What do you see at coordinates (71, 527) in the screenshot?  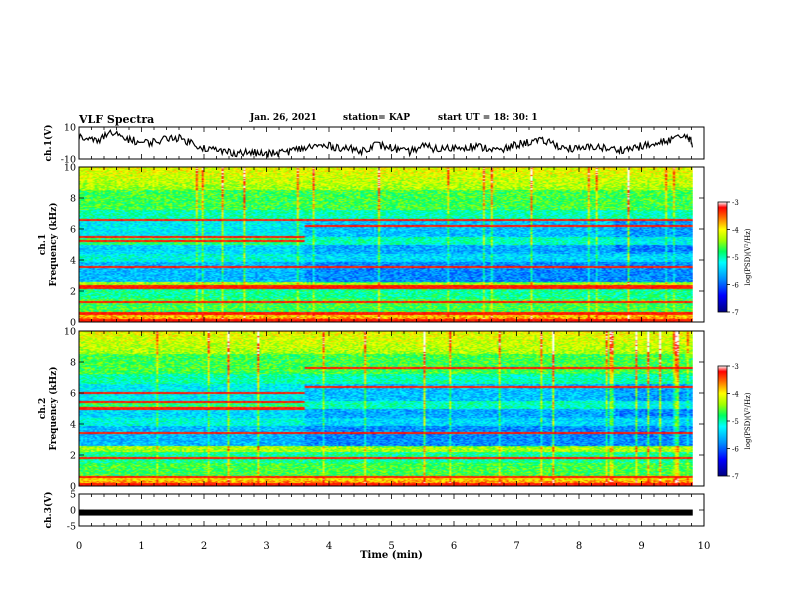 I see `y-tick-label: -5` at bounding box center [71, 527].